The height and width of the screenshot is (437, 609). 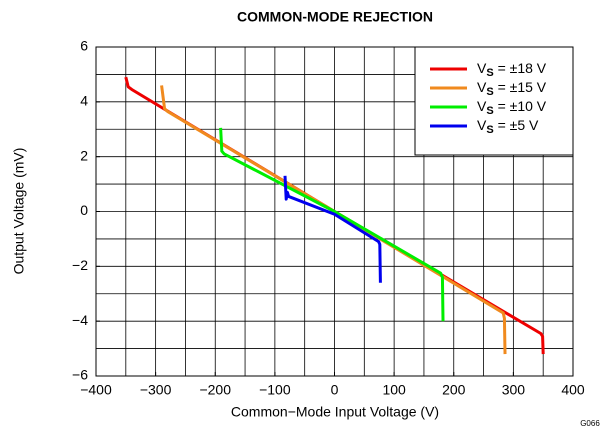 What do you see at coordinates (335, 17) in the screenshot?
I see `chart-title: COMMON-MODE REJECTION` at bounding box center [335, 17].